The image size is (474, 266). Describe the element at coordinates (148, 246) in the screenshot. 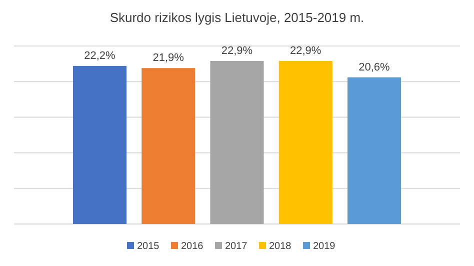

I see `legend-label: 2015` at that location.